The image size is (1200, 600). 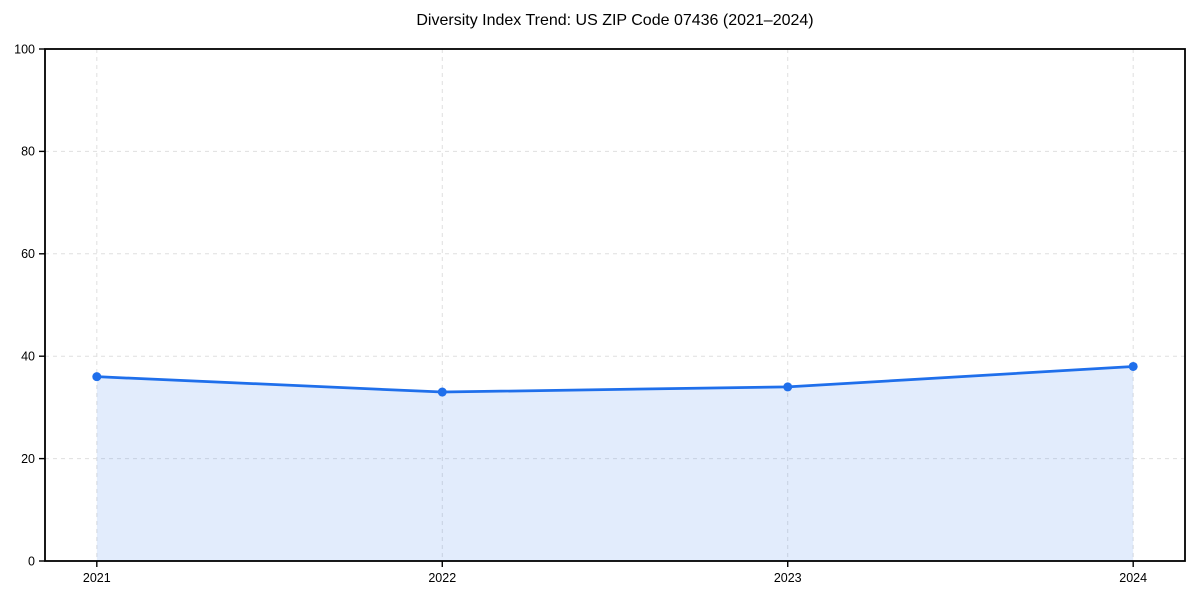 What do you see at coordinates (28, 254) in the screenshot?
I see `y-tick-label: 60` at bounding box center [28, 254].